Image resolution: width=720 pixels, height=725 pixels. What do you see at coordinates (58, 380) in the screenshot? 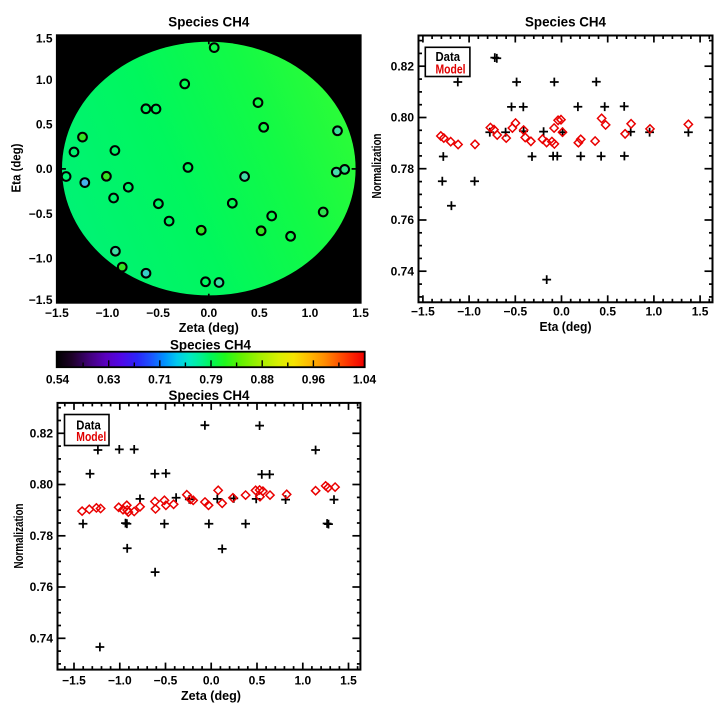
I see `svg-text: 0.54` at bounding box center [58, 380].